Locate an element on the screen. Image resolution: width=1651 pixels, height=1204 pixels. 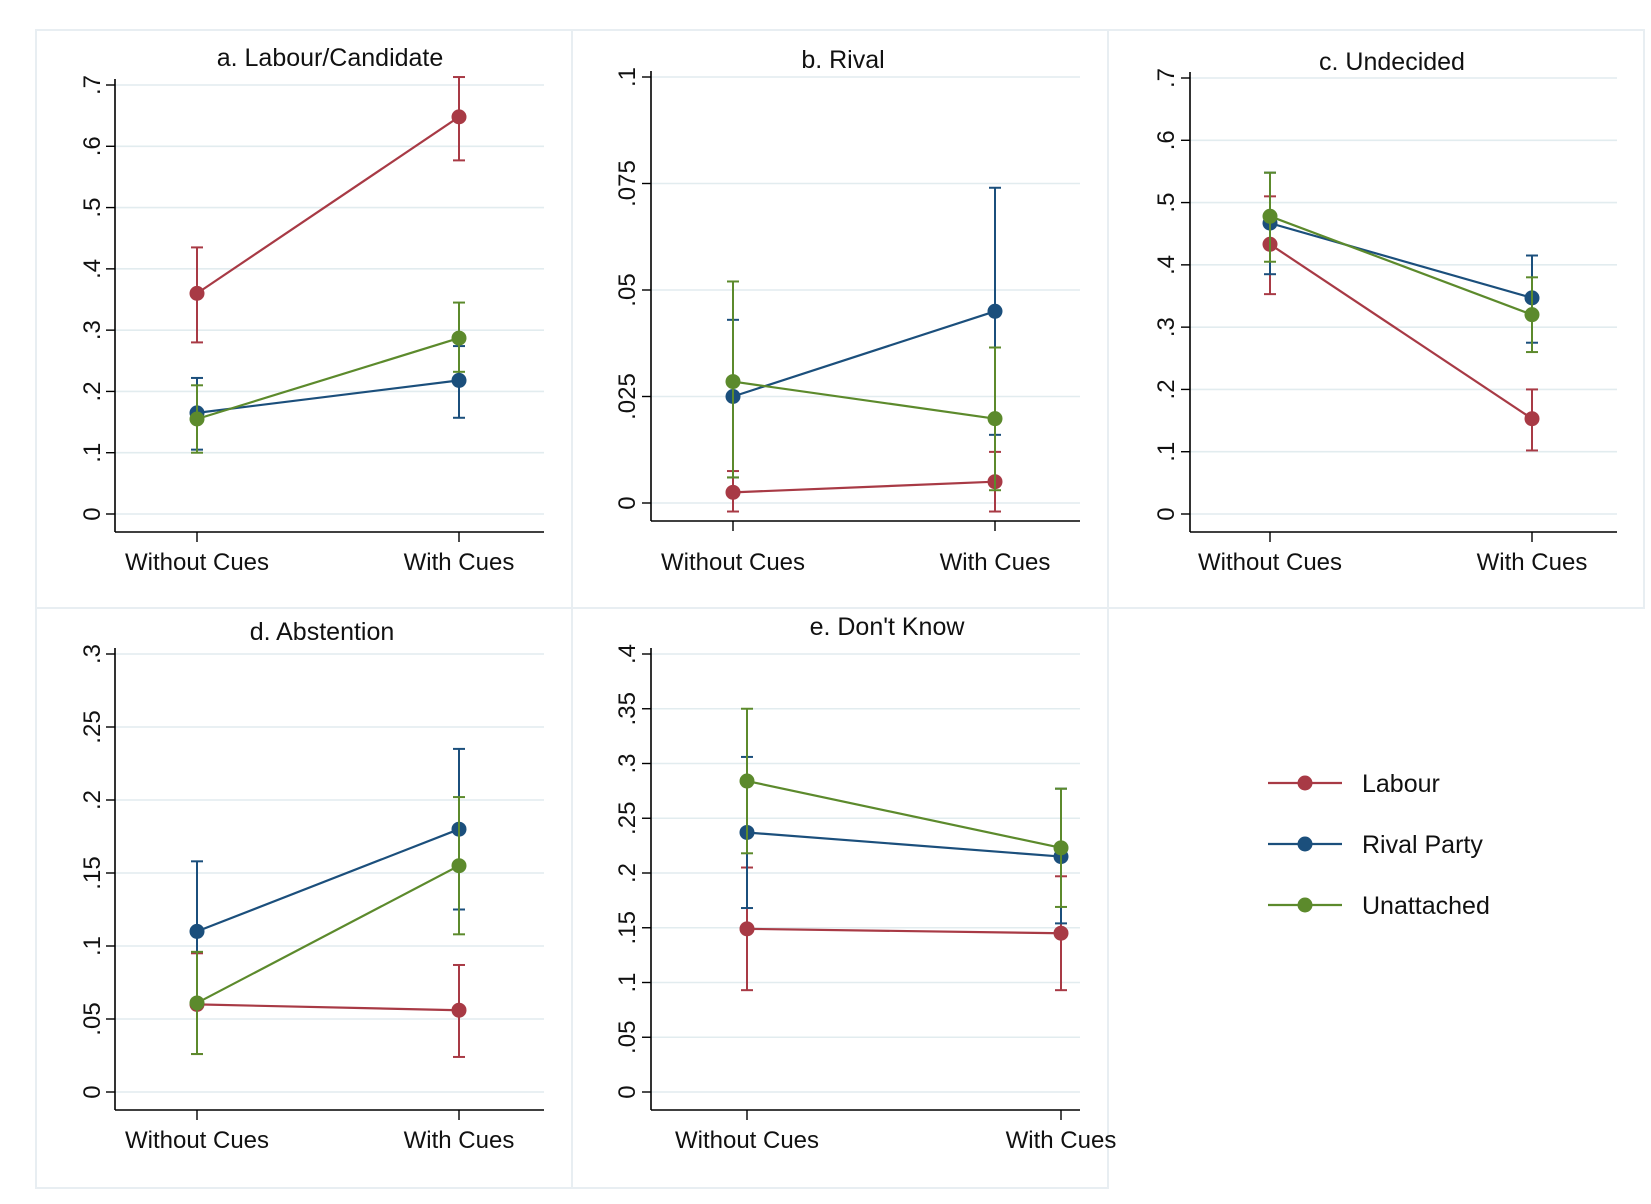
panel-title: c. Undecided is located at coordinates (1392, 62).